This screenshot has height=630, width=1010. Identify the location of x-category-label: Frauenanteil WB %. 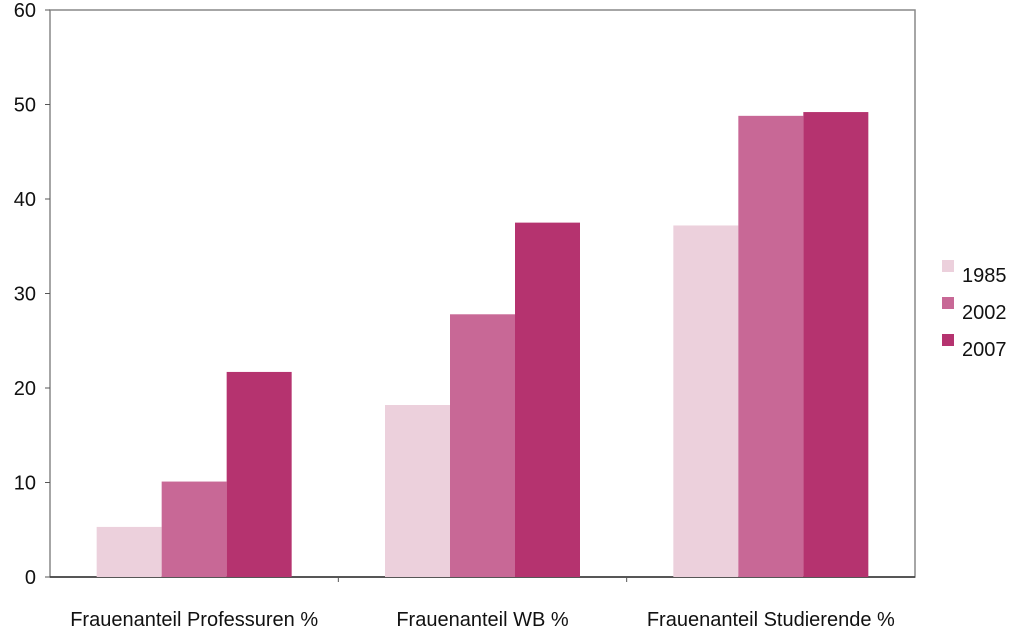
(482, 619).